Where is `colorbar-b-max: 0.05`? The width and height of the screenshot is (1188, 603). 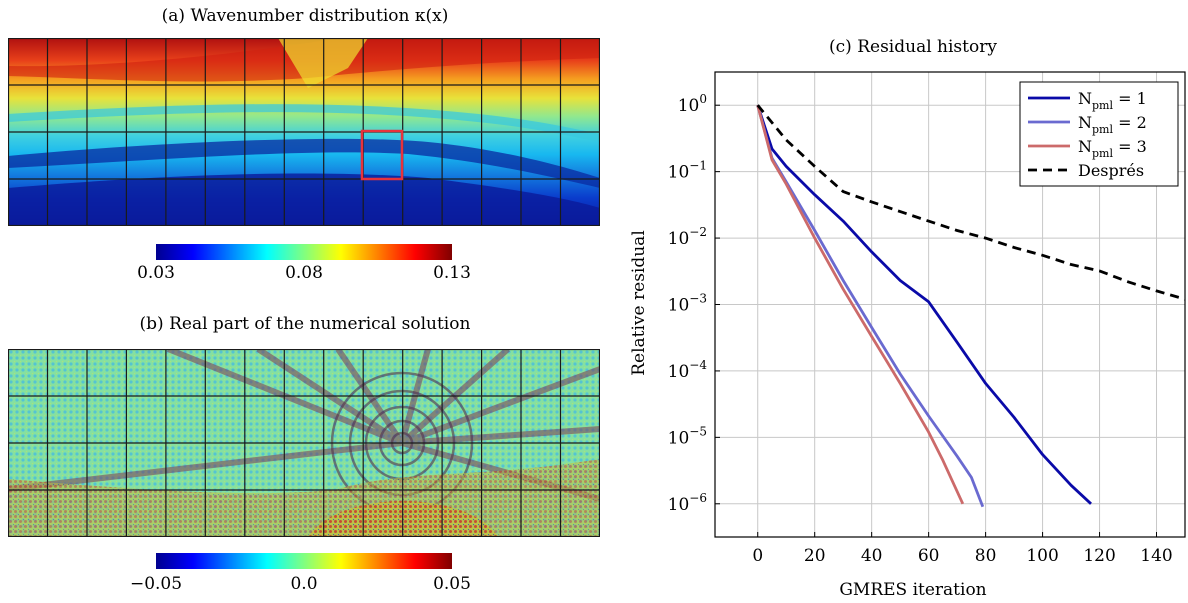 colorbar-b-max: 0.05 is located at coordinates (452, 584).